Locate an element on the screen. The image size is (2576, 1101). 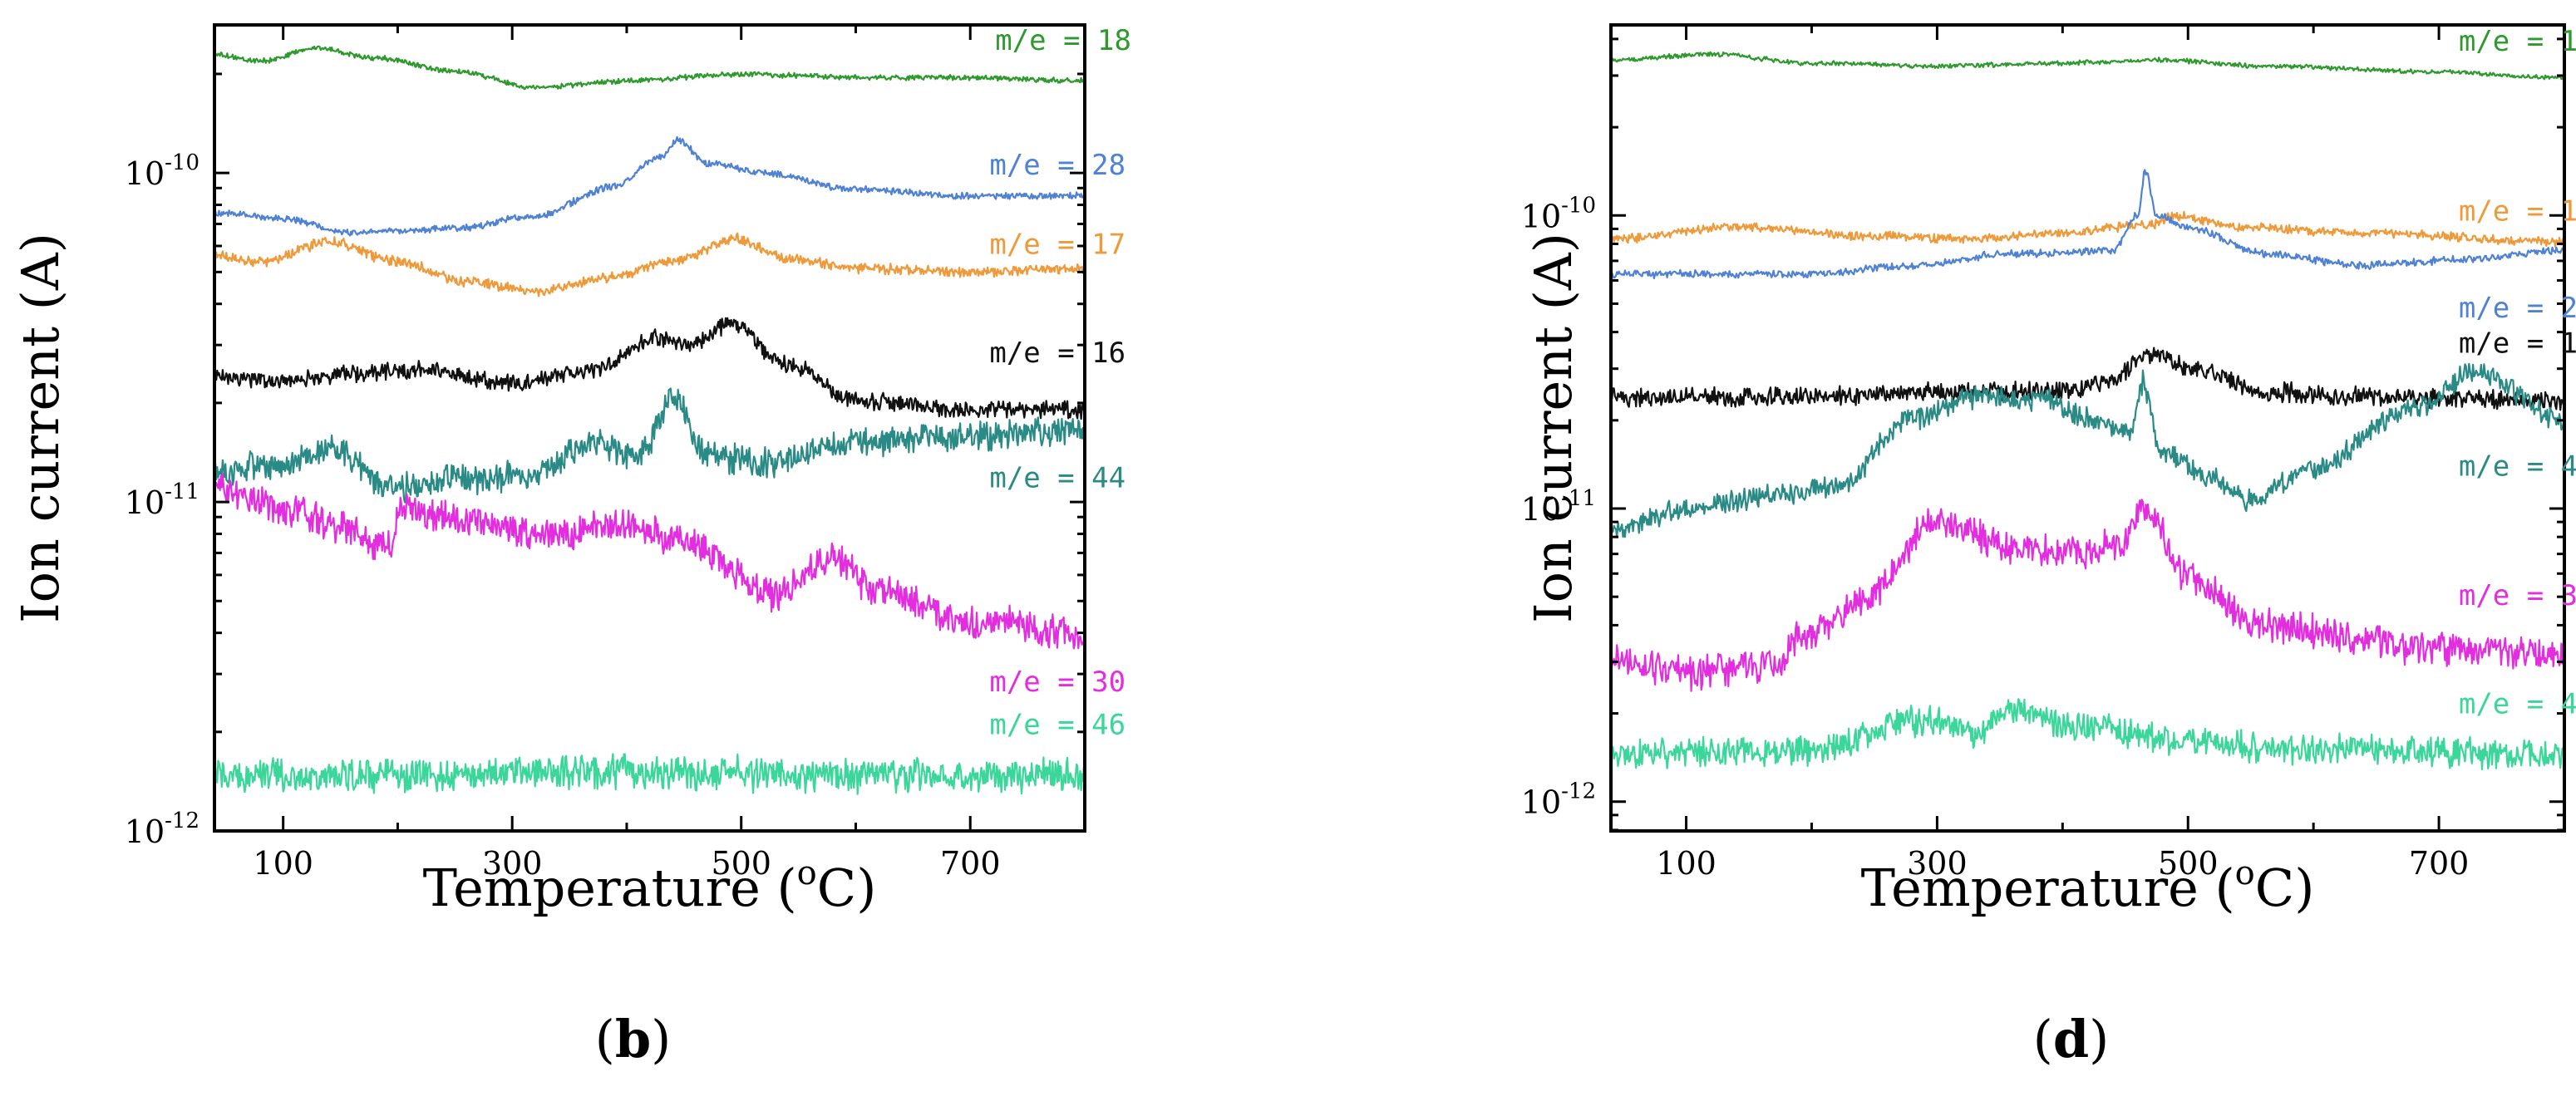
panel-label: (b) is located at coordinates (633, 1039).